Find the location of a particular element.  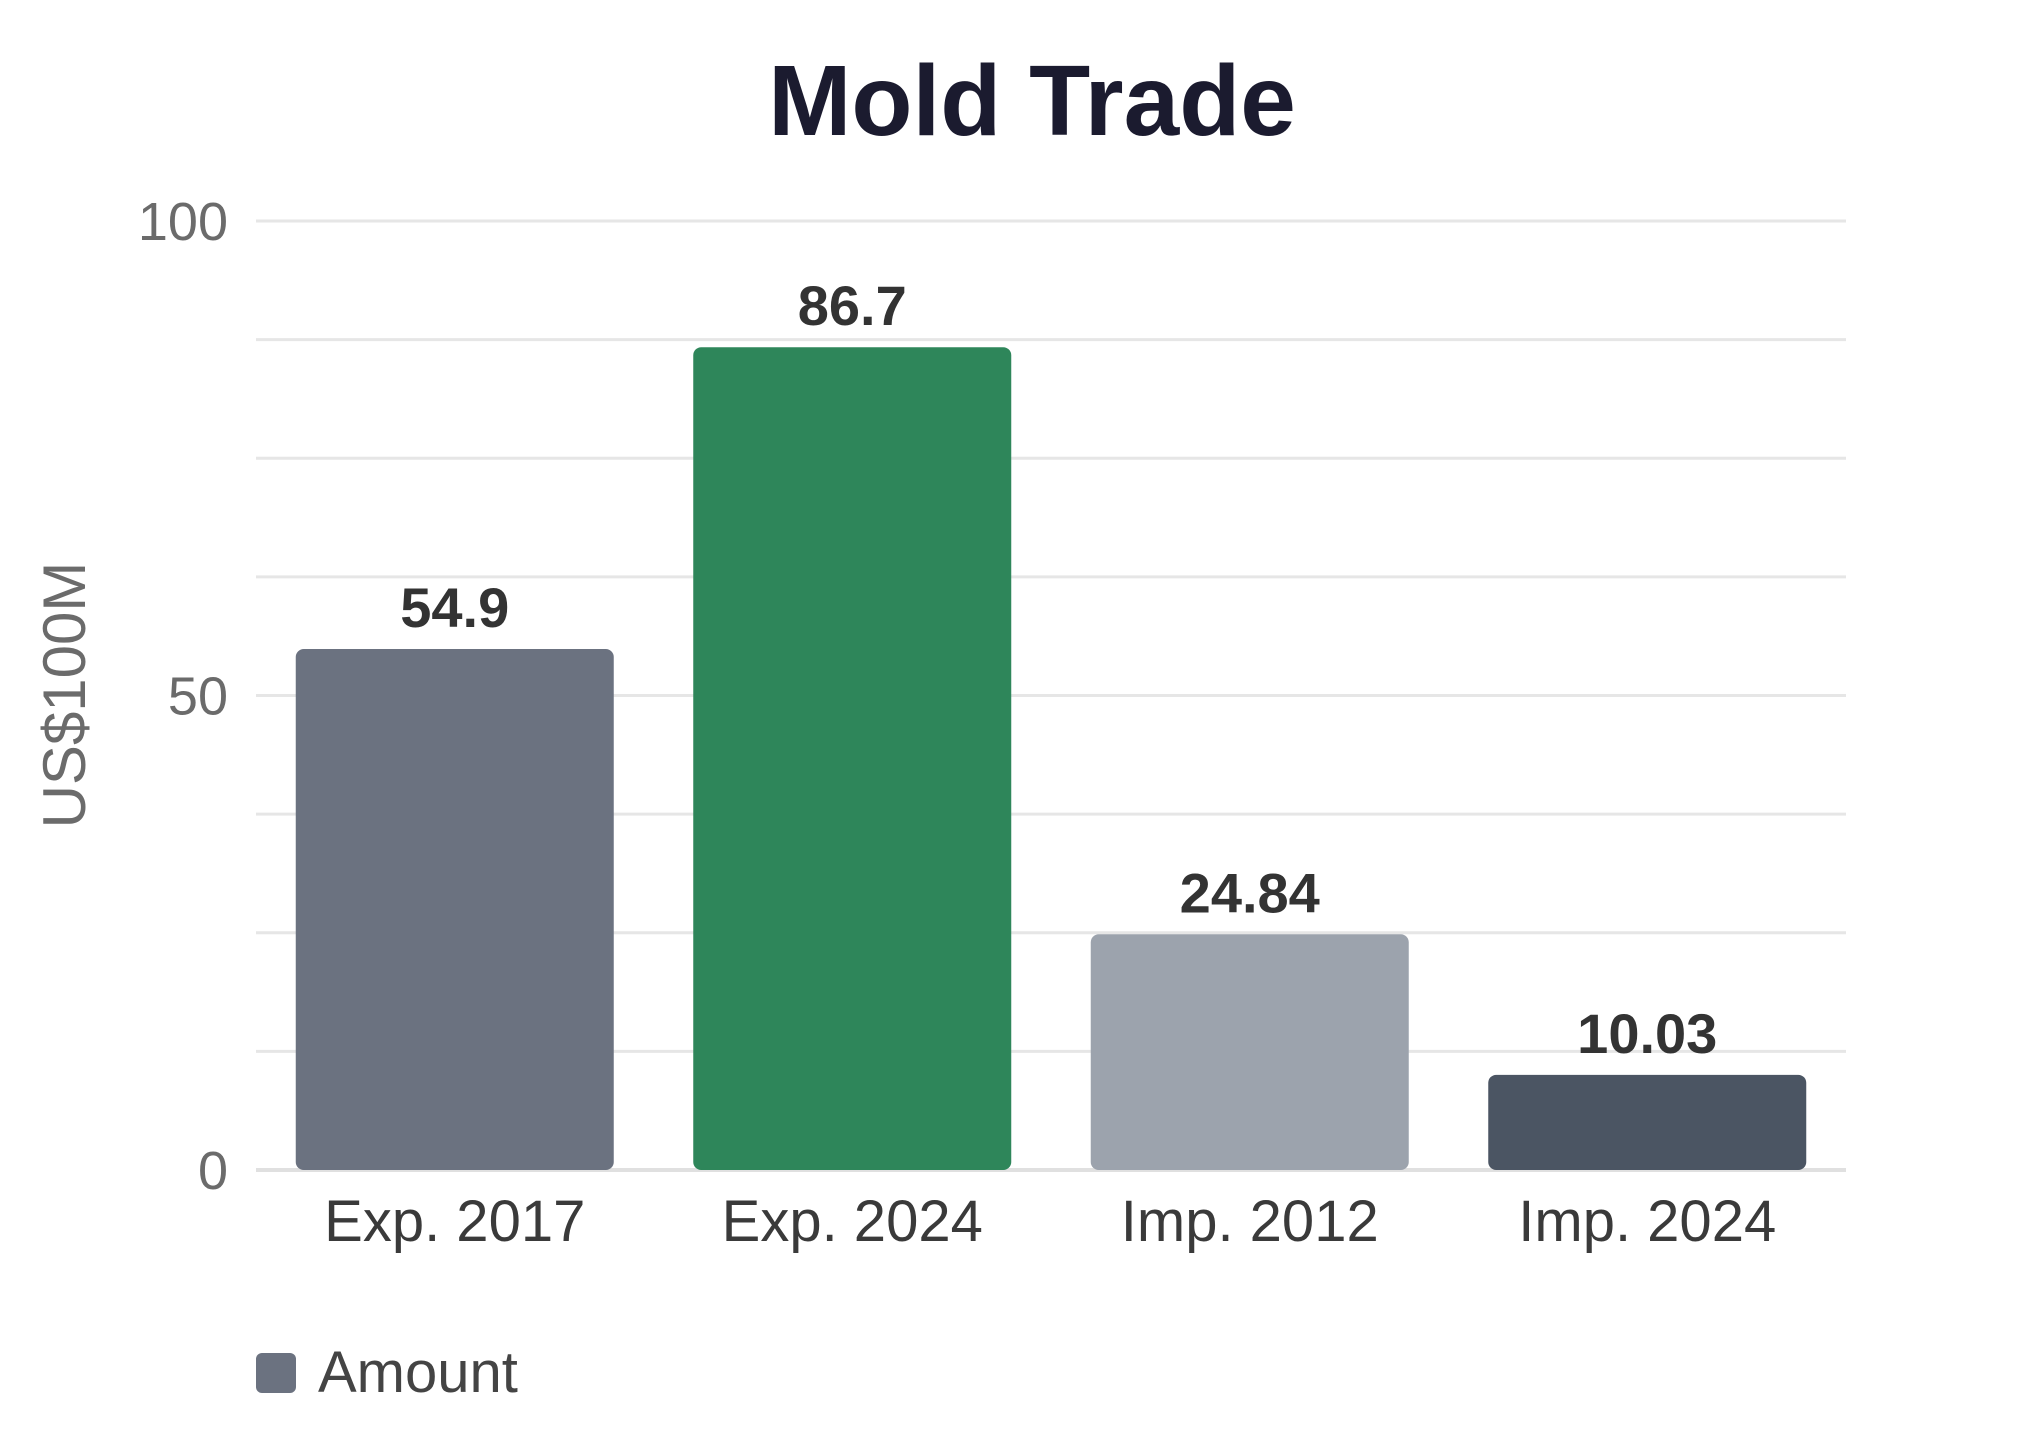

x-tick-label: Imp. 2024 is located at coordinates (1647, 1221).